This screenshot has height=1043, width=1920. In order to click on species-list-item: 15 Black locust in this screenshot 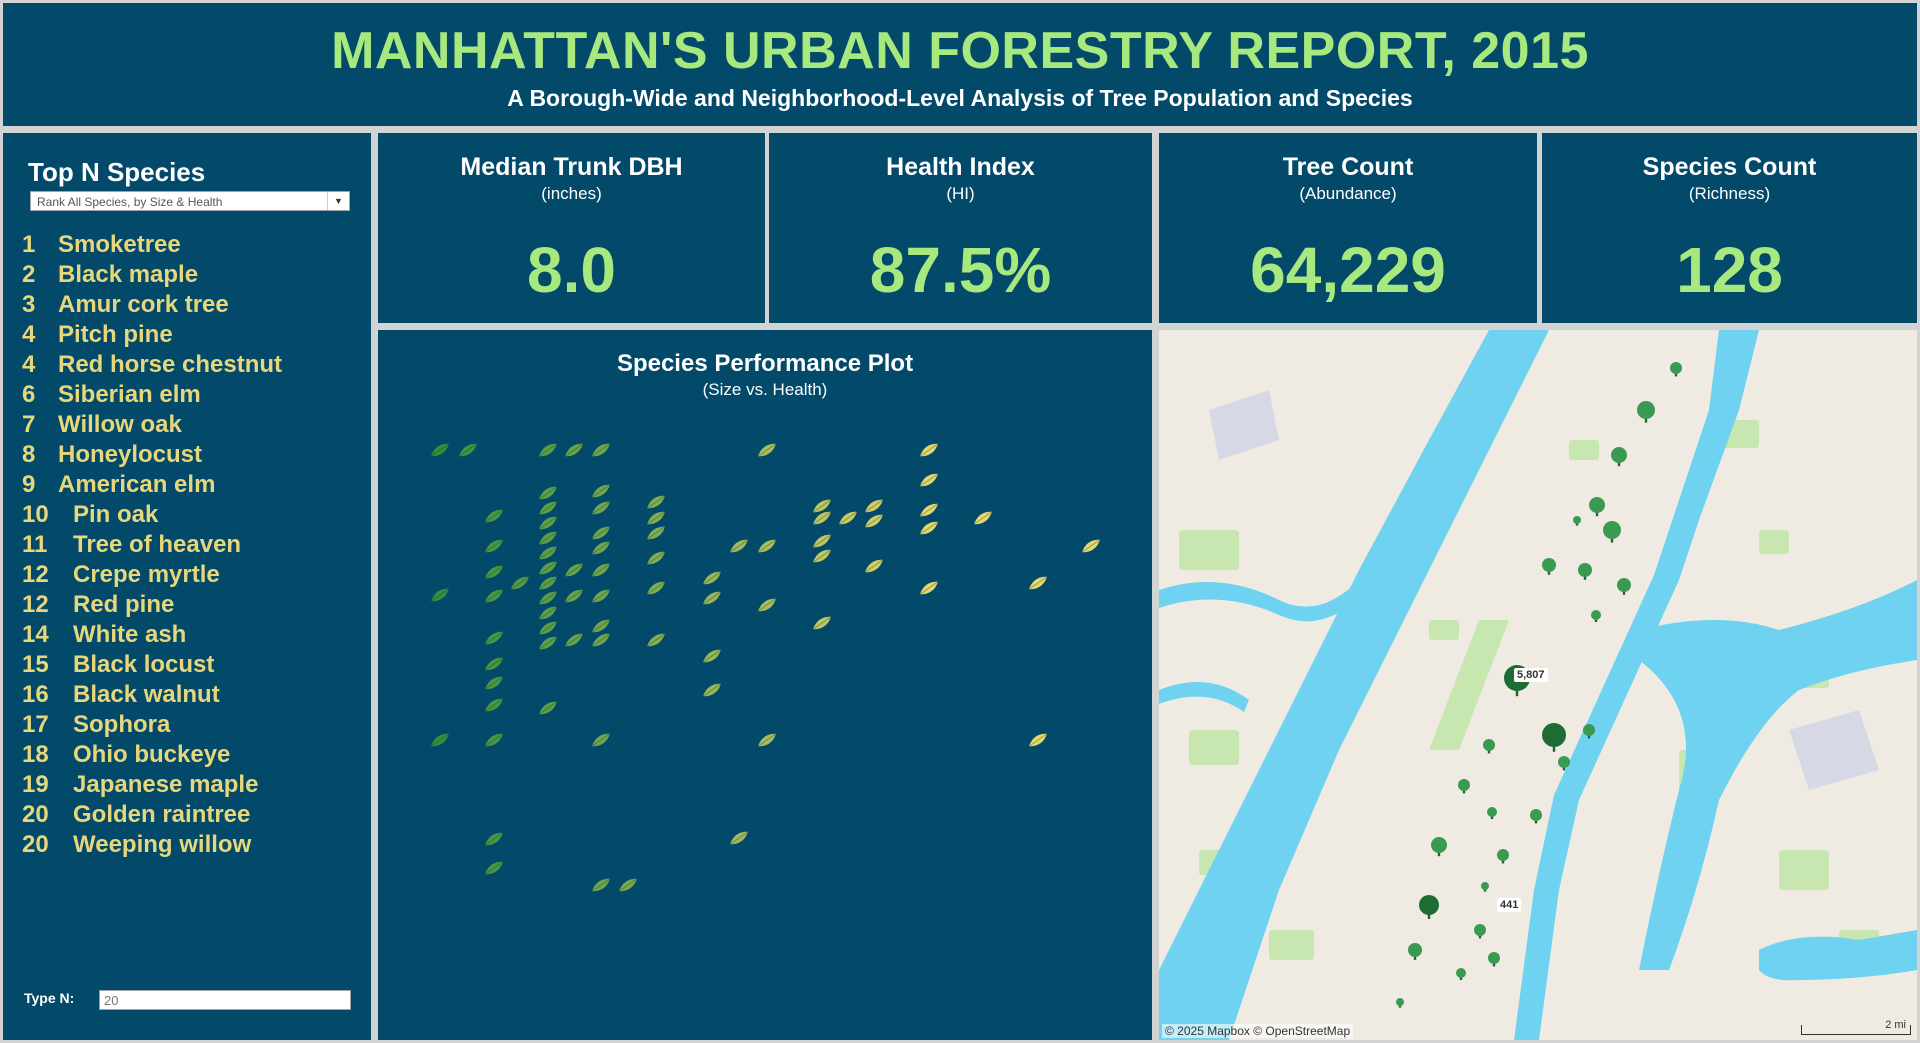, I will do `click(187, 666)`.